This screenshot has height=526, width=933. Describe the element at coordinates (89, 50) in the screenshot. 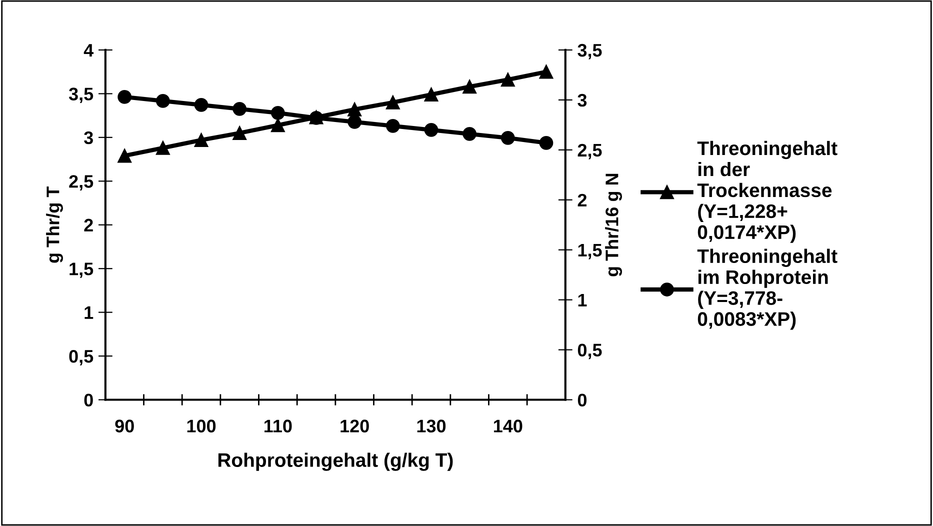

I see `y-tick-label: 4` at that location.